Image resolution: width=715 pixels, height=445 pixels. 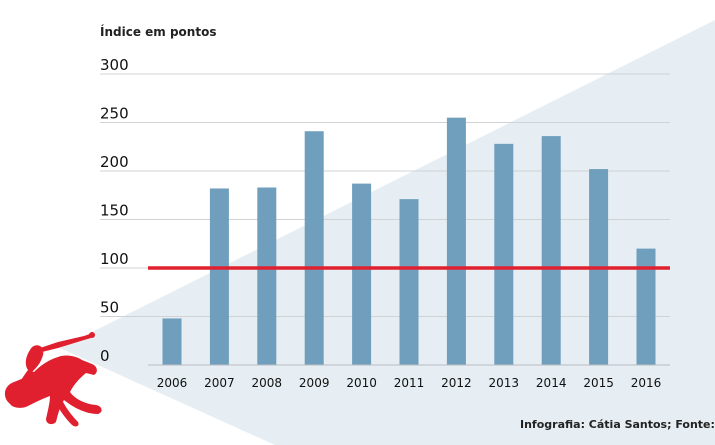 What do you see at coordinates (109, 308) in the screenshot?
I see `y-tick-label: 50` at bounding box center [109, 308].